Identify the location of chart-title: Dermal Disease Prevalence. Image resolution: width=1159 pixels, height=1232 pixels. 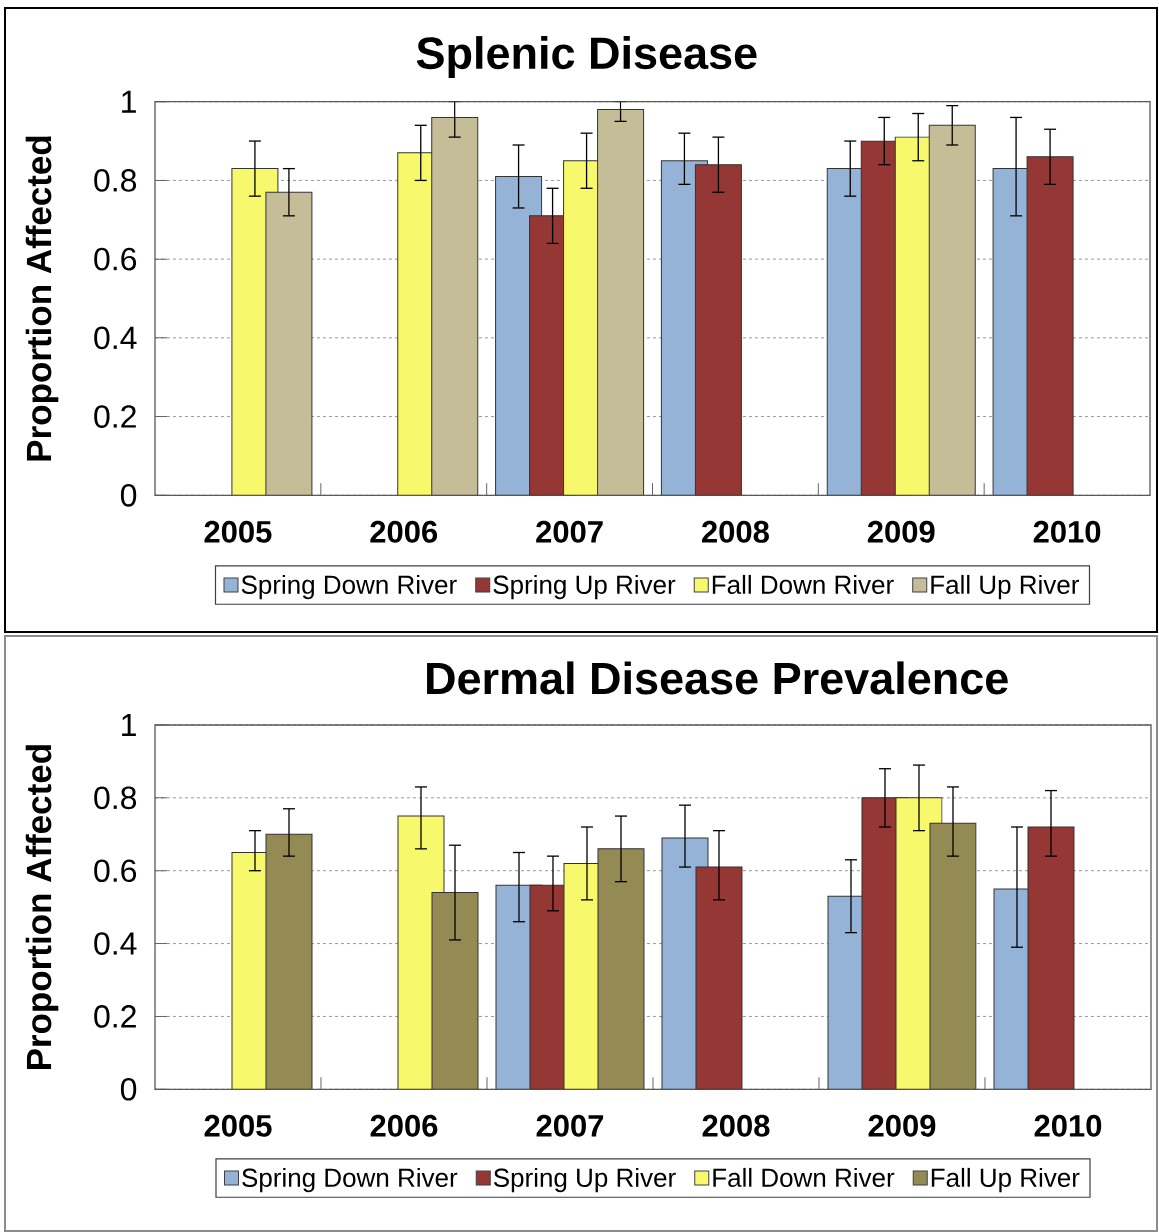
(717, 678).